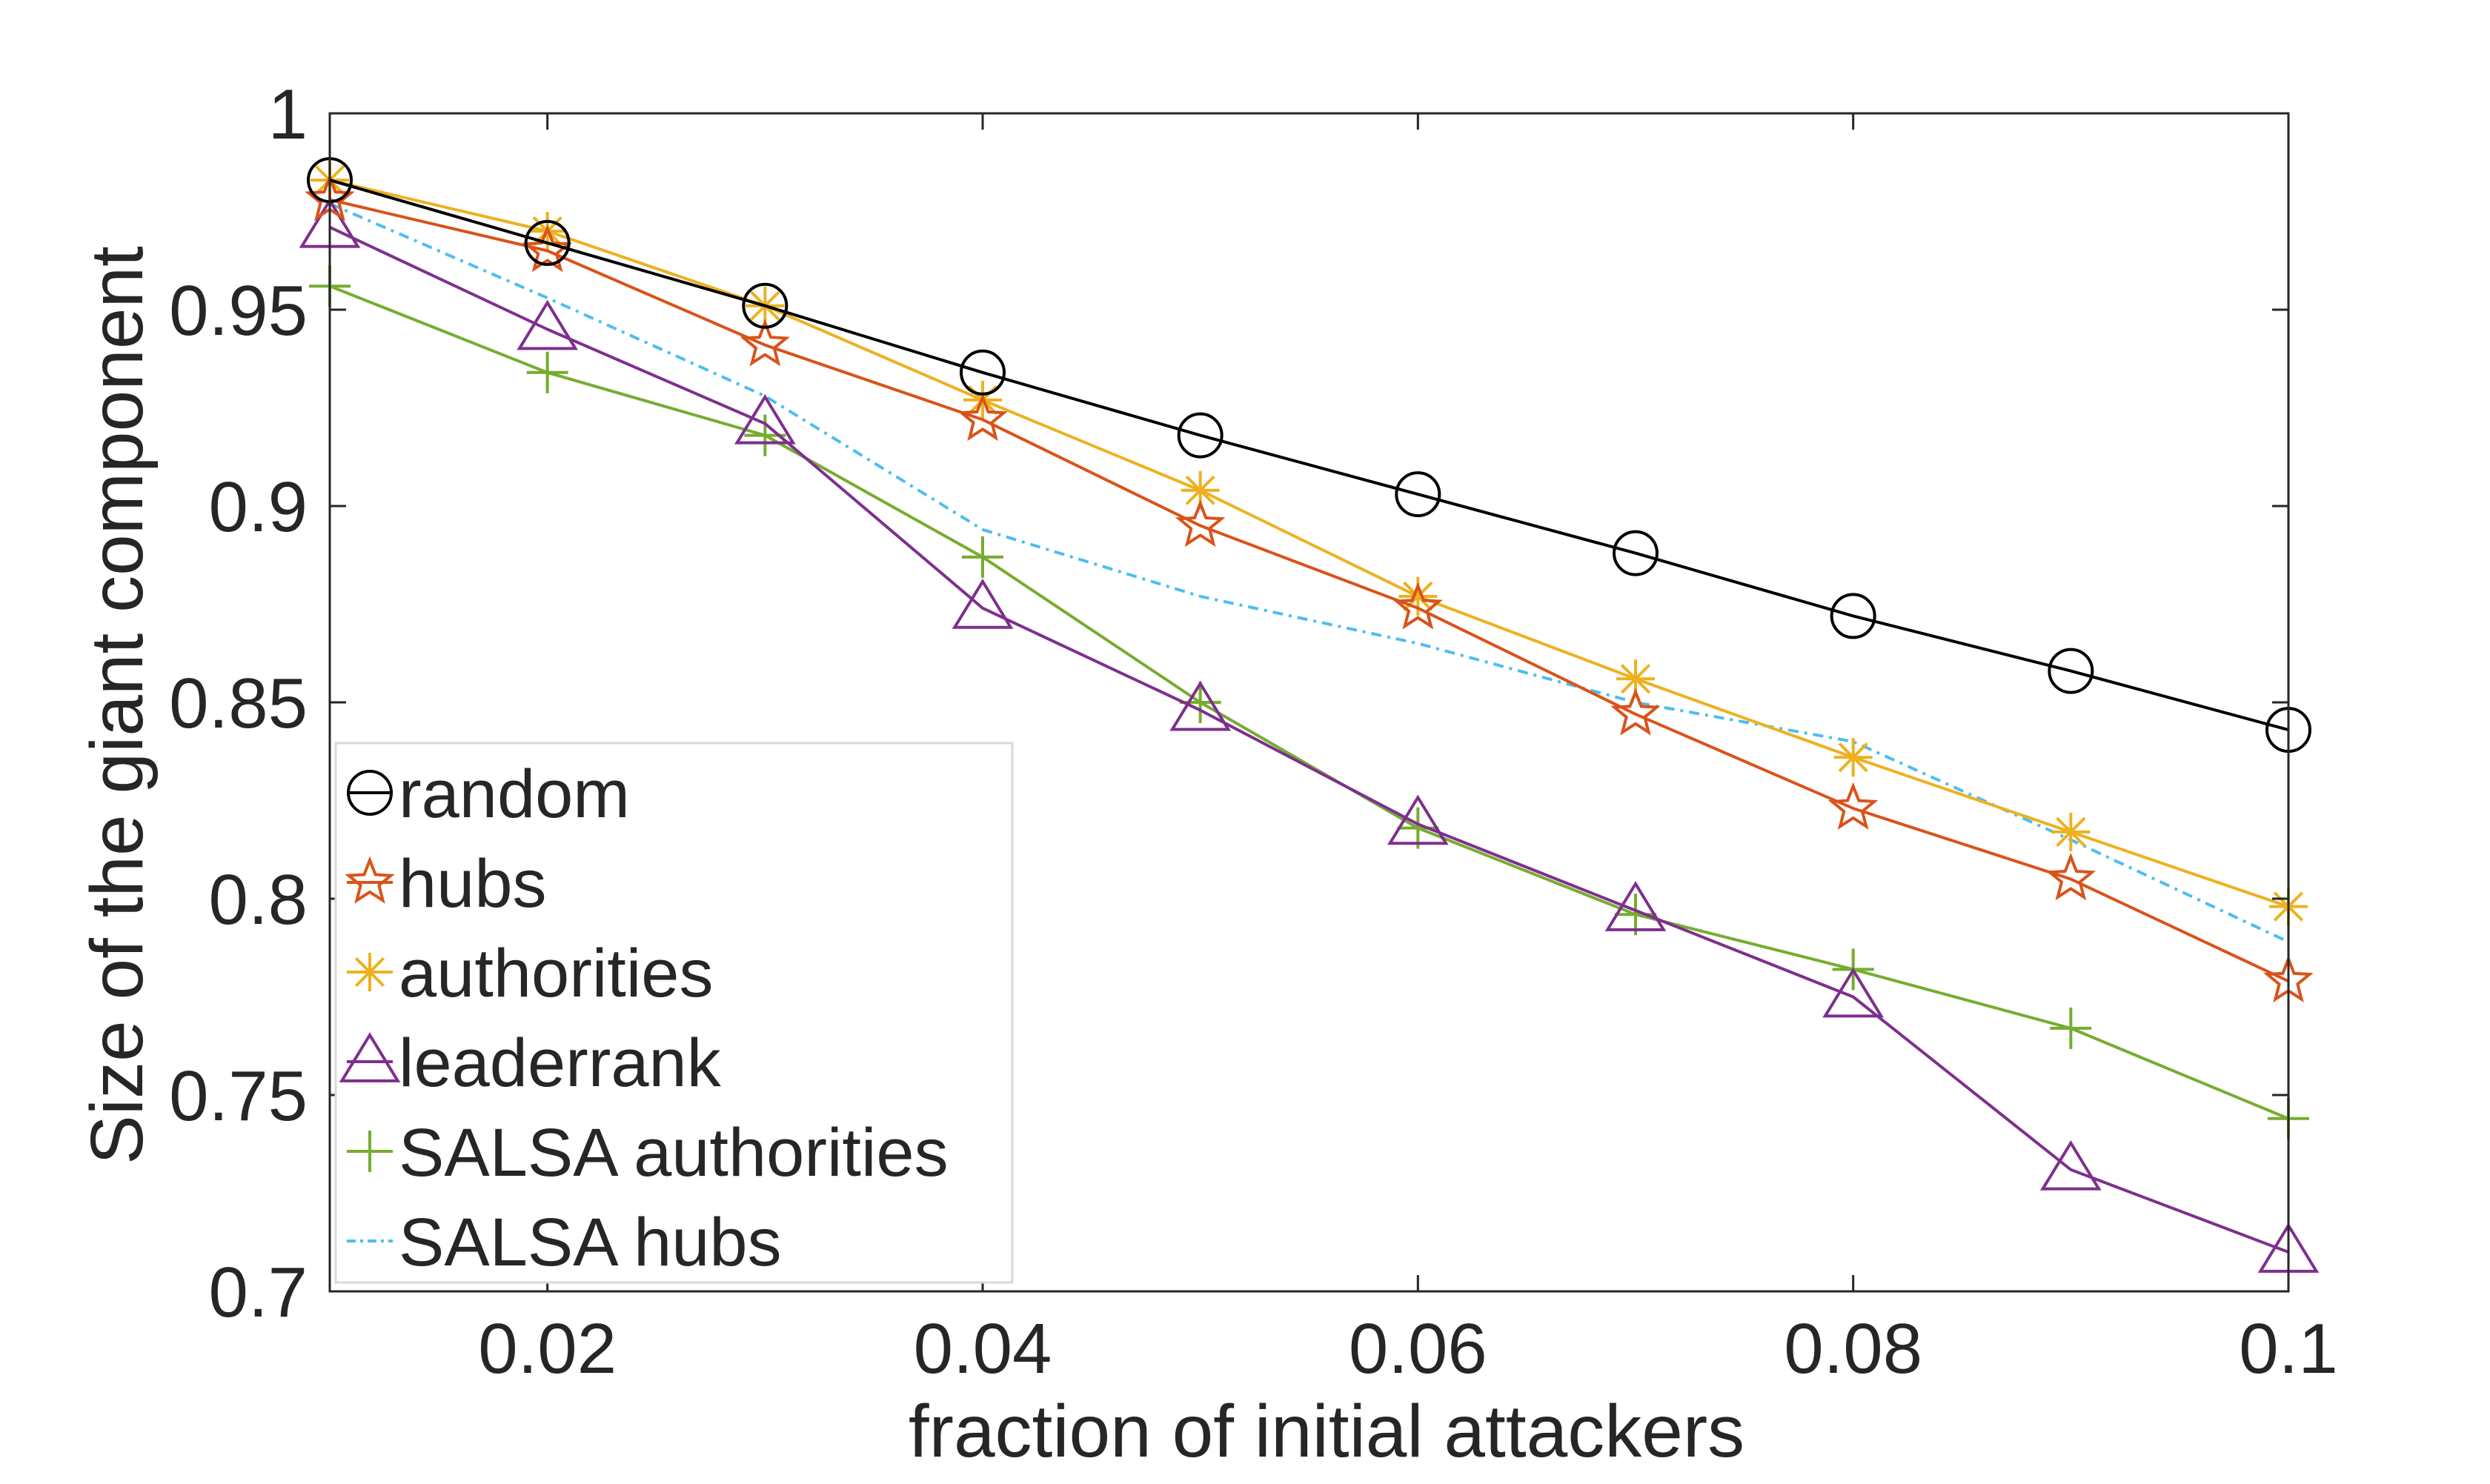 Image resolution: width=2490 pixels, height=1484 pixels. I want to click on legend-label-authorities: authorities, so click(556, 973).